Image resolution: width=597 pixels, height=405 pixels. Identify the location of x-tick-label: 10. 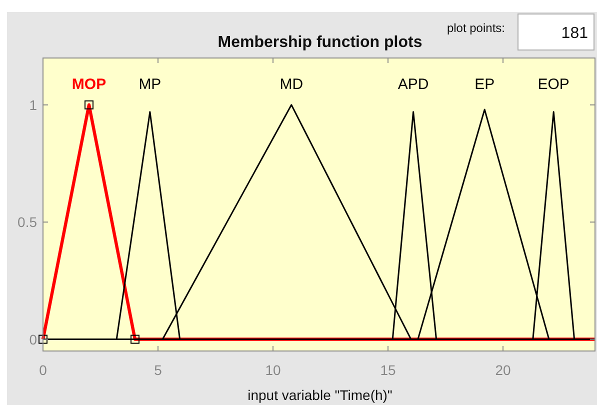
(273, 370).